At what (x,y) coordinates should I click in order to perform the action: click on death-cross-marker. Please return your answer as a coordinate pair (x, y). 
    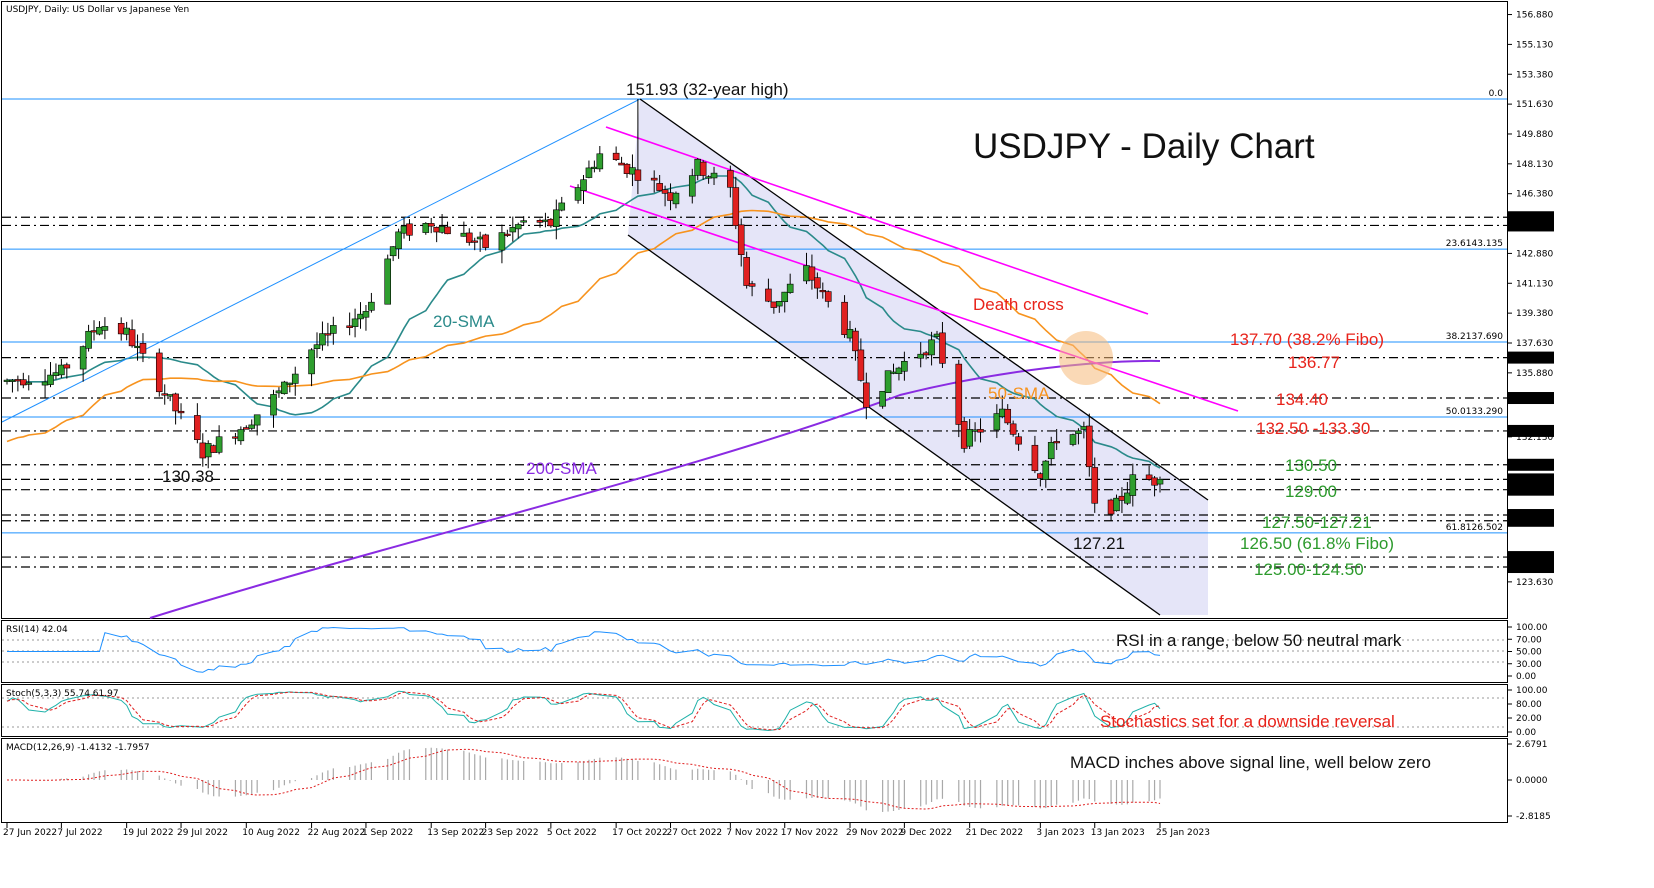
    Looking at the image, I should click on (1086, 358).